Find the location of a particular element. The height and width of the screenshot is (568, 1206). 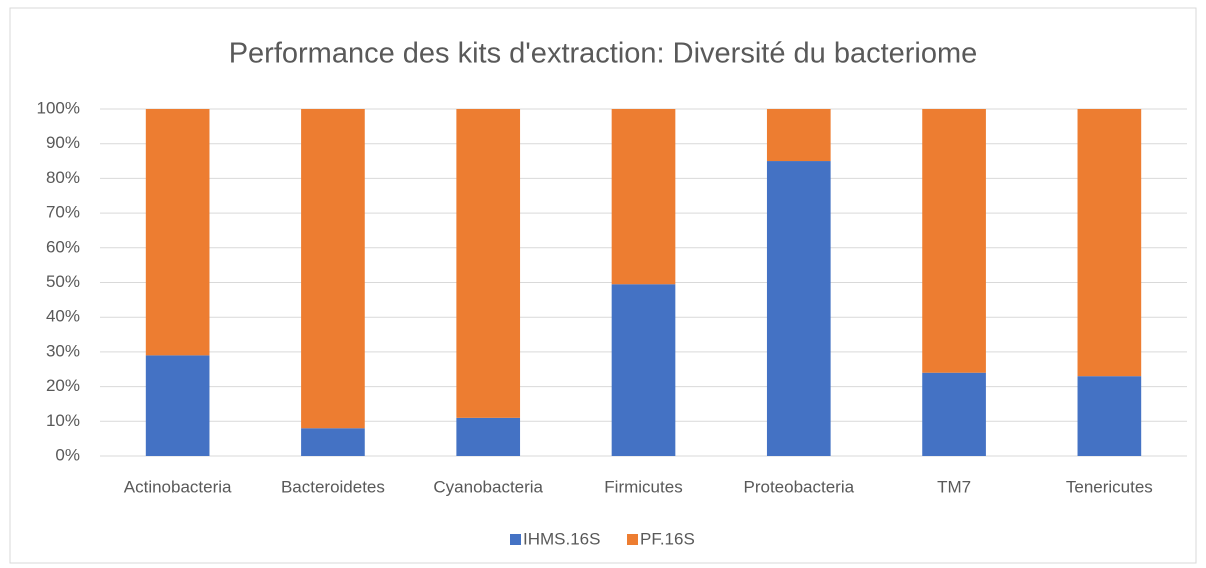

x-tick-label: Proteobacteria is located at coordinates (798, 486).